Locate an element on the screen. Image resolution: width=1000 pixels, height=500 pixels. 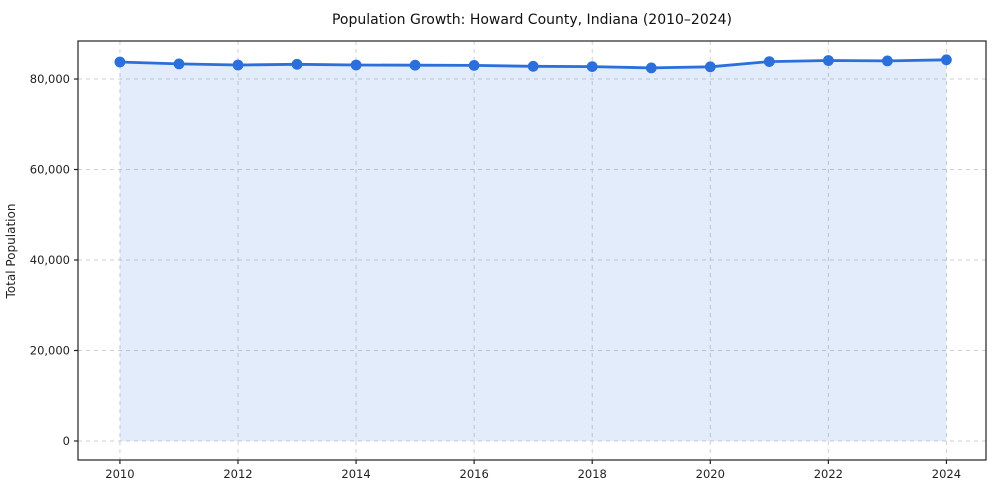
x-tick-label: 2020 is located at coordinates (710, 474).